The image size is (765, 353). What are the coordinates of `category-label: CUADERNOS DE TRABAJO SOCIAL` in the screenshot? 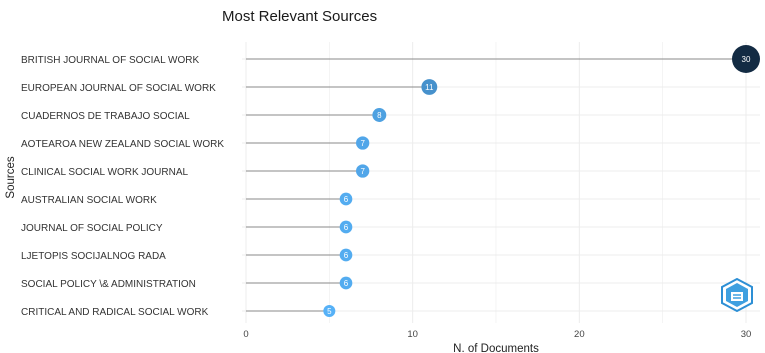 It's located at (105, 116).